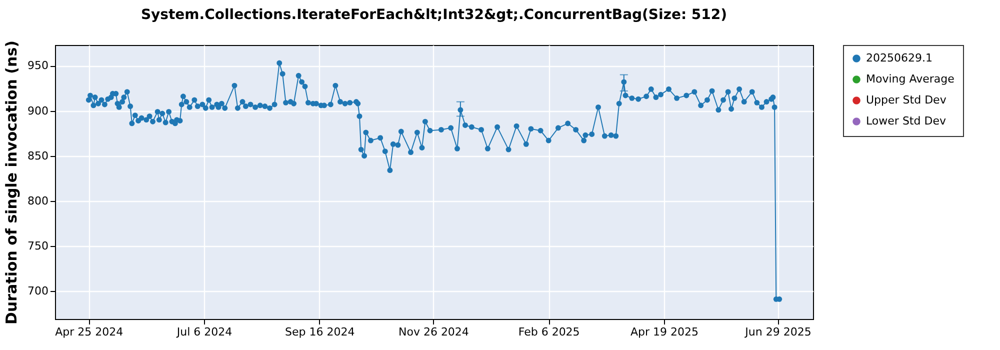 Image resolution: width=1000 pixels, height=350 pixels. What do you see at coordinates (38, 65) in the screenshot?
I see `y-tick-label: 950` at bounding box center [38, 65].